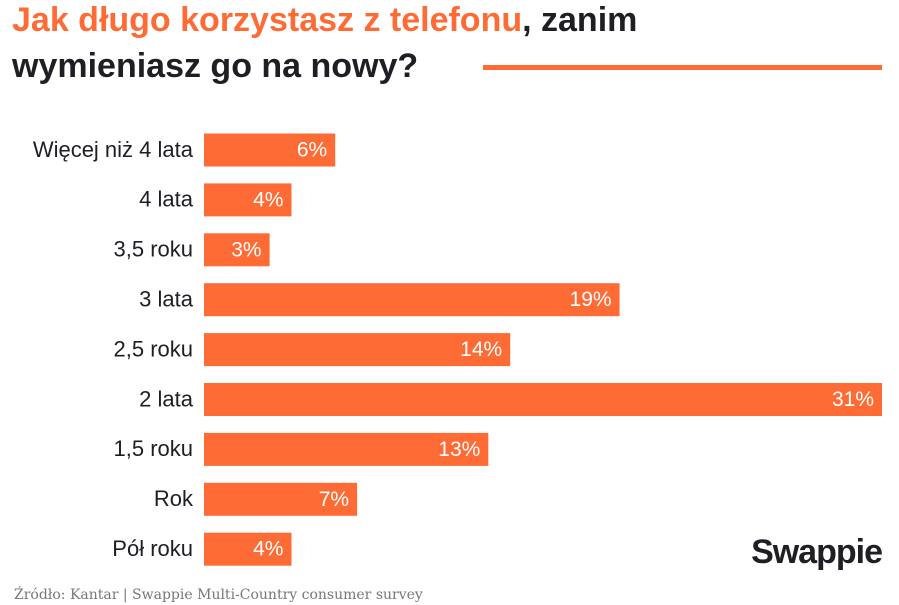 The height and width of the screenshot is (605, 899). I want to click on value-label: 6%, so click(312, 150).